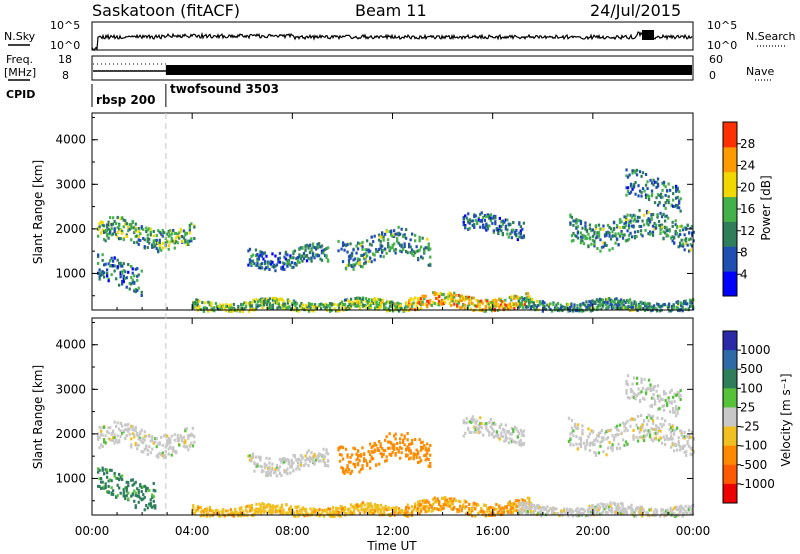 The height and width of the screenshot is (554, 800). Describe the element at coordinates (65, 59) in the screenshot. I see `freq-tick-top: 18` at that location.